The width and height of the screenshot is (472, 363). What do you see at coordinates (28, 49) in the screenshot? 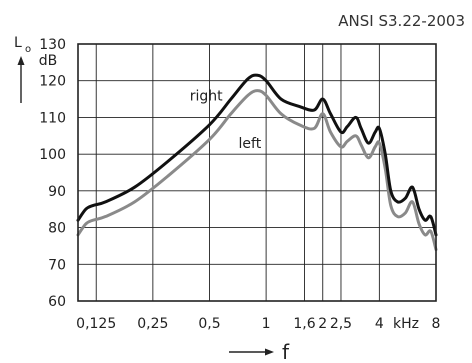
I see `y-axis-symbol-subscript: o` at bounding box center [28, 49].